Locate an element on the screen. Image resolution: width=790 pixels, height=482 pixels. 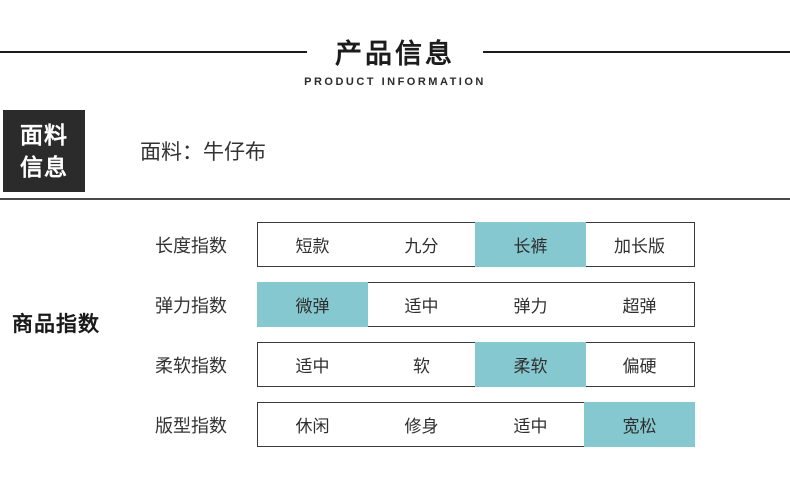
index-option: 修身 is located at coordinates (421, 426).